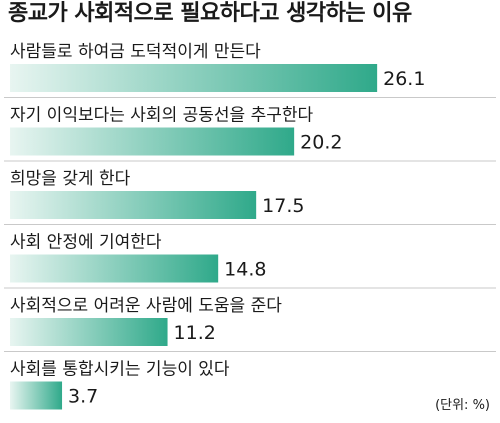 The image size is (500, 423). Describe the element at coordinates (195, 333) in the screenshot. I see `value-label: 11.2` at that location.